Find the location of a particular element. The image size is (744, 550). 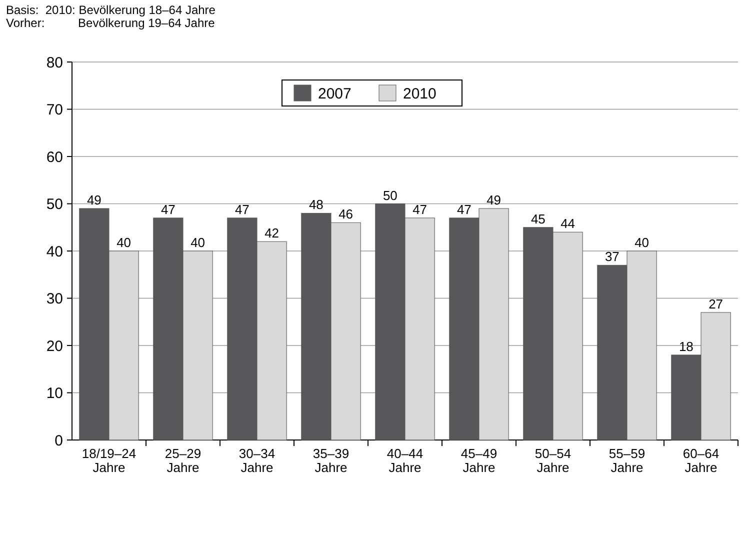

data-label: 37 is located at coordinates (612, 256).